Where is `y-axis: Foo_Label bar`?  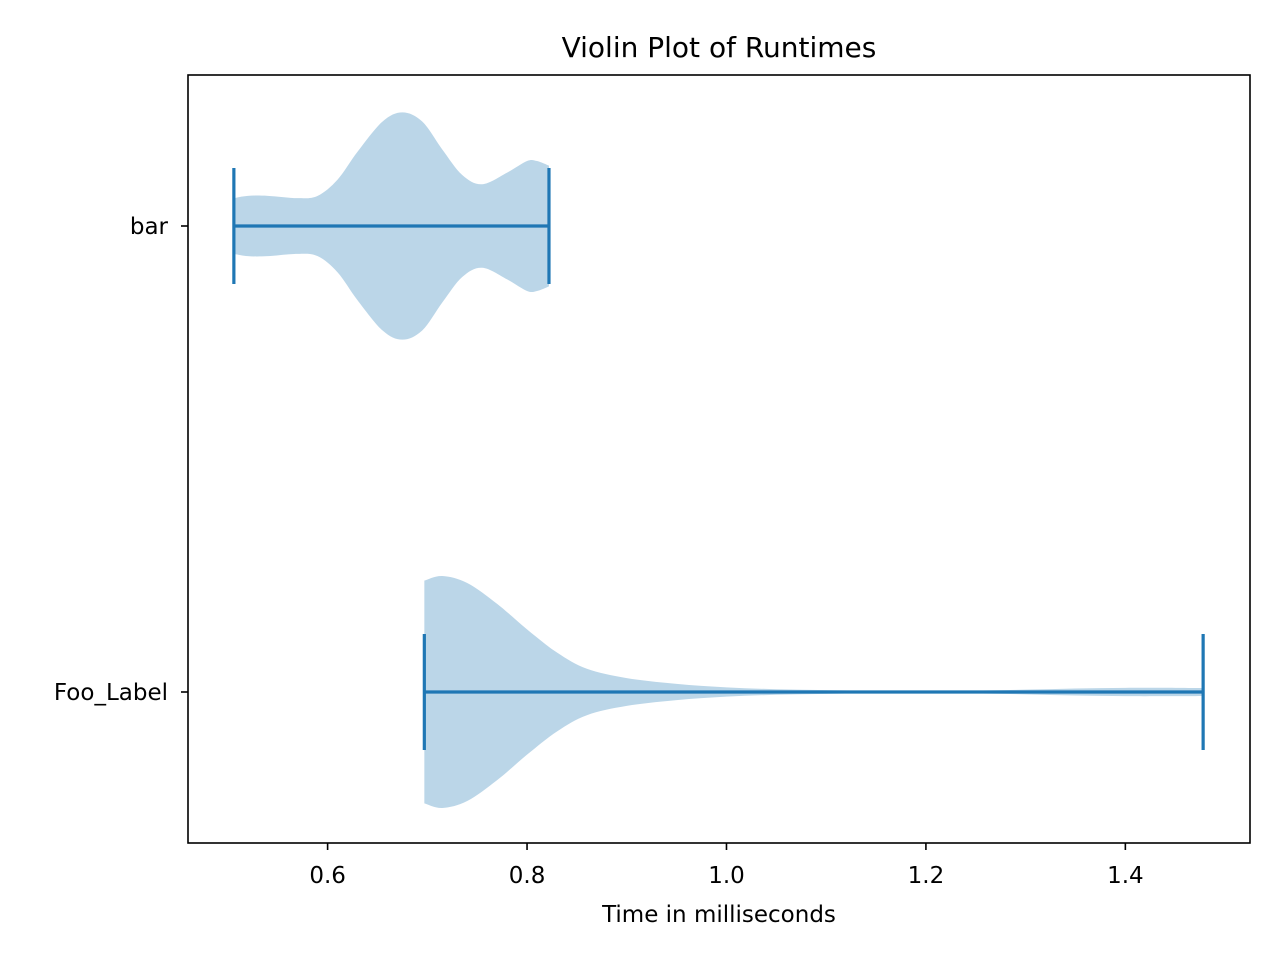 y-axis: Foo_Label bar is located at coordinates (121, 460).